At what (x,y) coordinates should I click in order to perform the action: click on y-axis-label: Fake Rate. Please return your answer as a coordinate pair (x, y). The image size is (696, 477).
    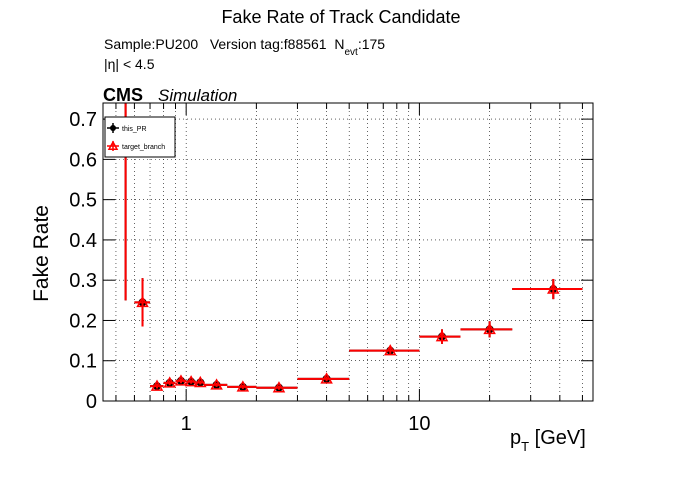
    Looking at the image, I should click on (41, 253).